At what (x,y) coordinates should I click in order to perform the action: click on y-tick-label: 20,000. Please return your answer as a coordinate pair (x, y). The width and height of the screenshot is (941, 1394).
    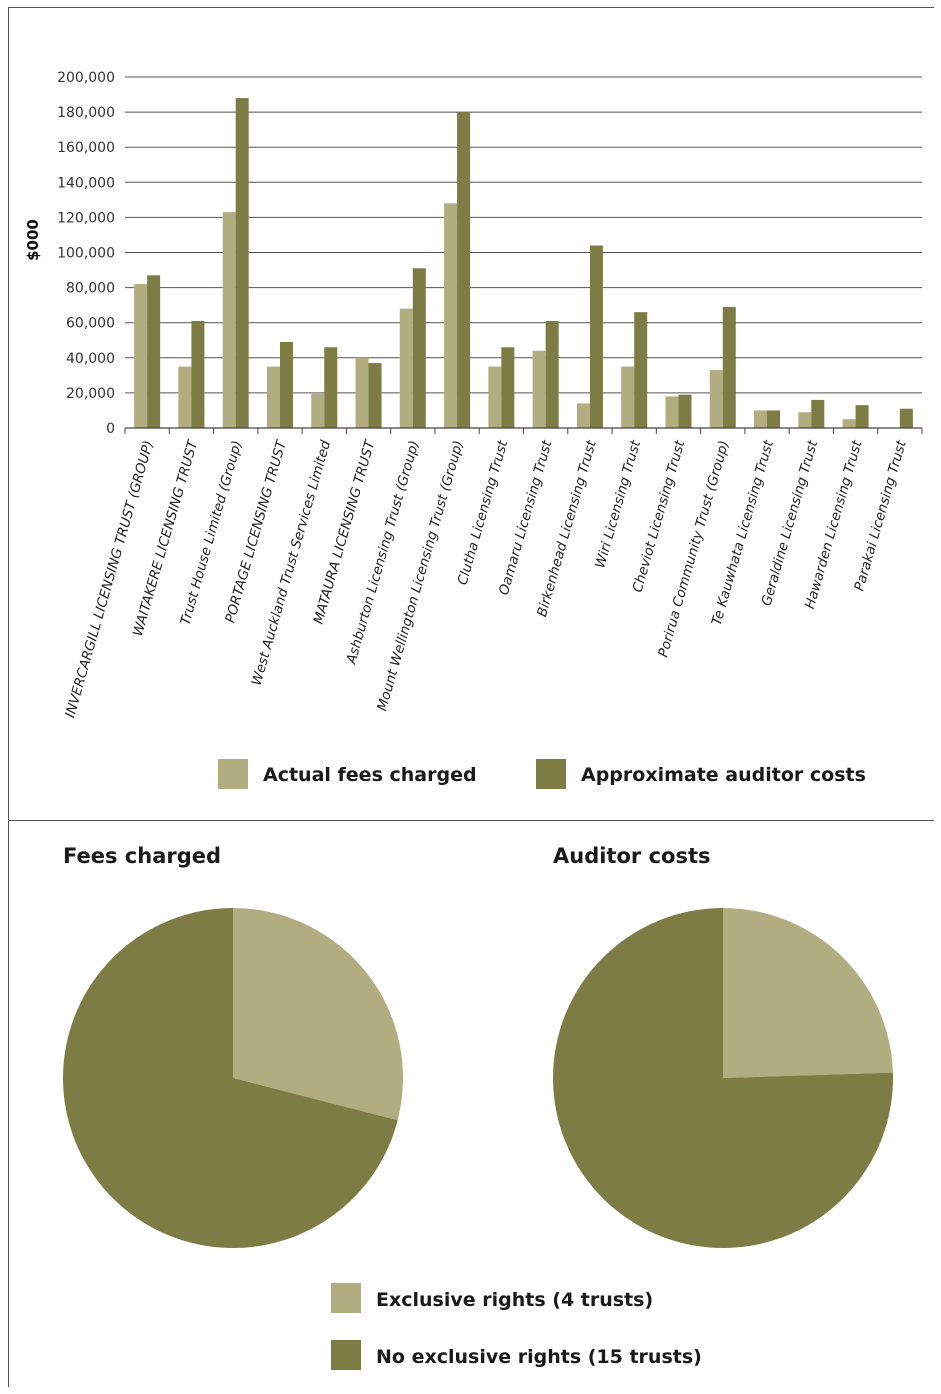
    Looking at the image, I should click on (90, 394).